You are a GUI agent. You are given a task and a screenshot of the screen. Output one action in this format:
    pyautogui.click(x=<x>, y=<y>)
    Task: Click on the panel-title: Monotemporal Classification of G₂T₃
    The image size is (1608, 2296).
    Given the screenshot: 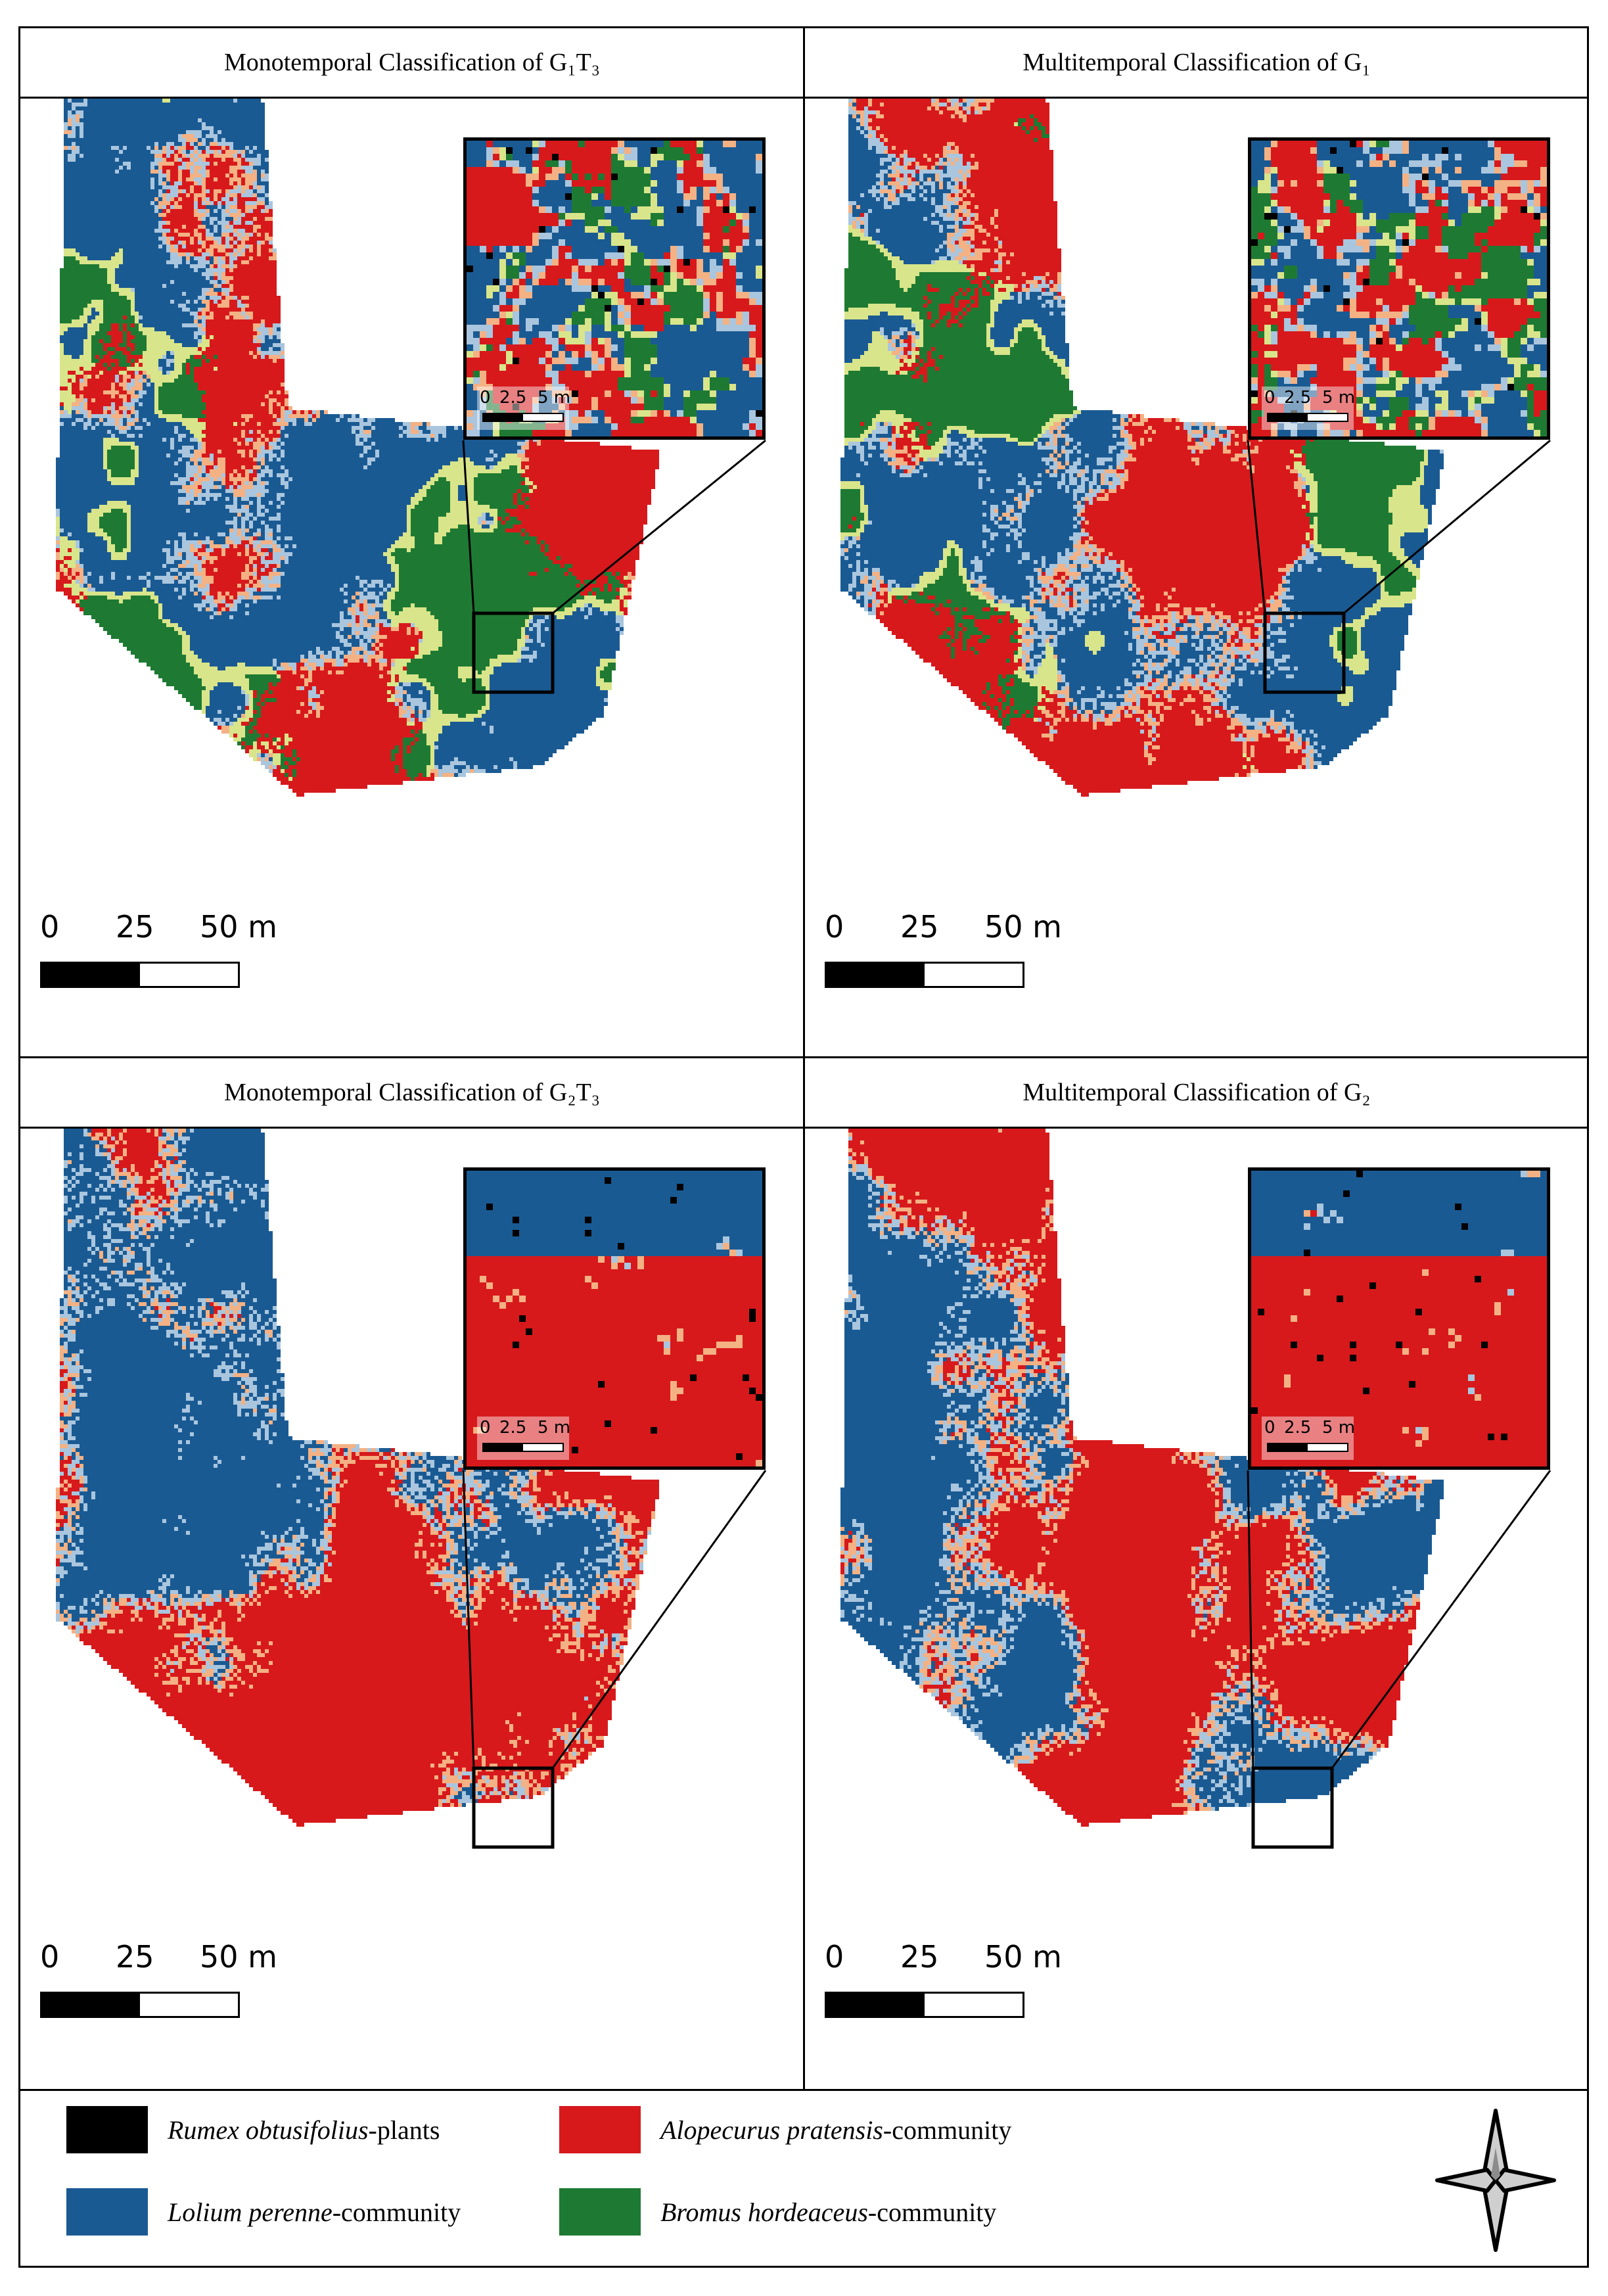 What is the action you would take?
    pyautogui.click(x=412, y=1092)
    